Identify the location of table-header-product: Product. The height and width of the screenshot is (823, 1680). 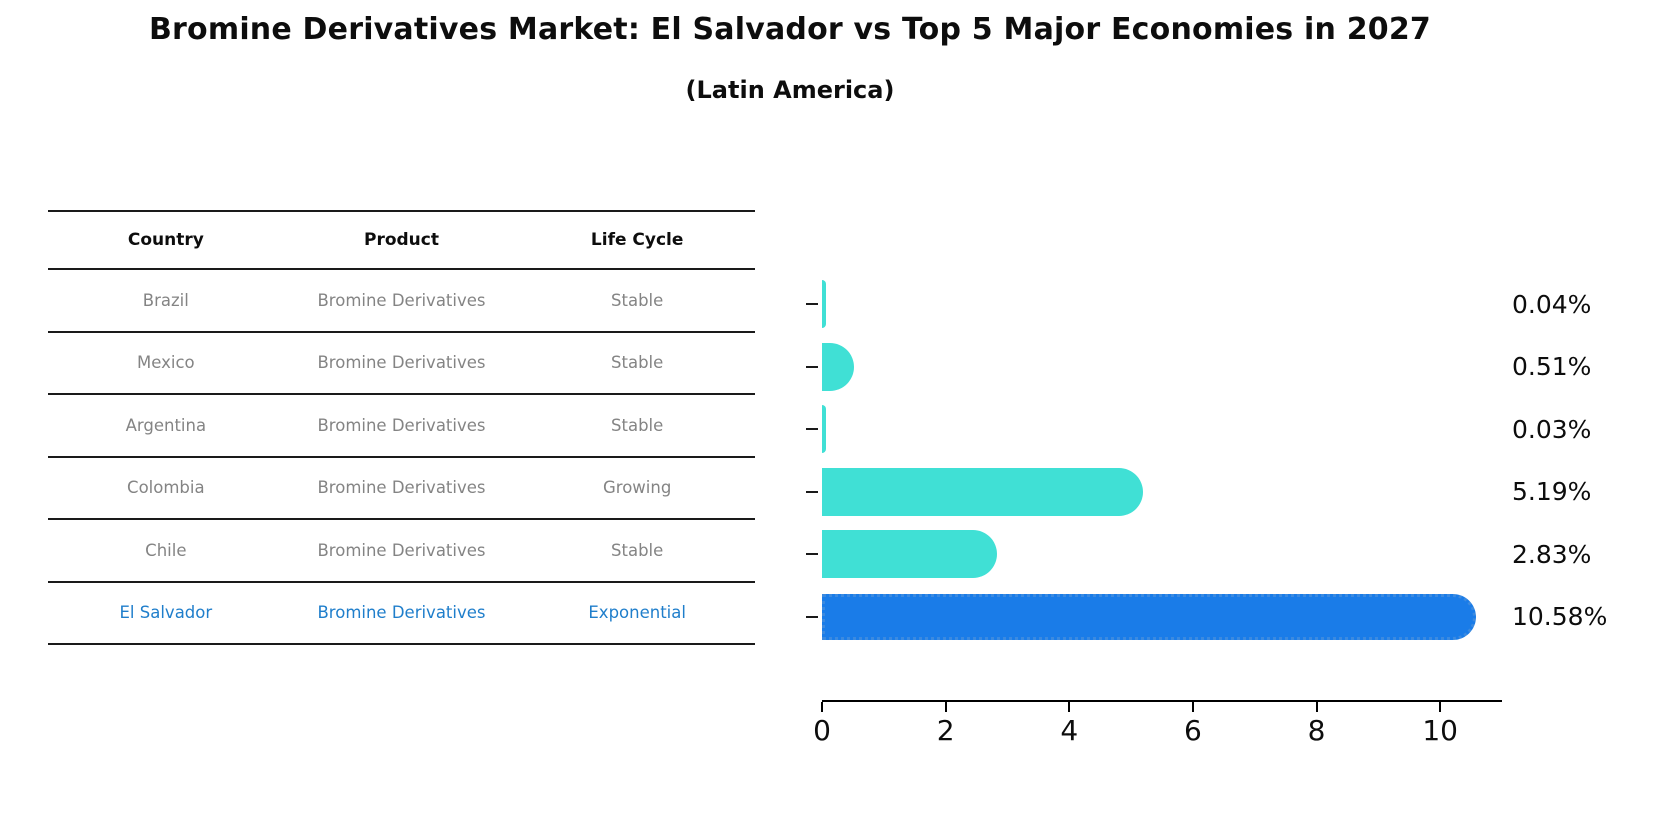
(401, 240).